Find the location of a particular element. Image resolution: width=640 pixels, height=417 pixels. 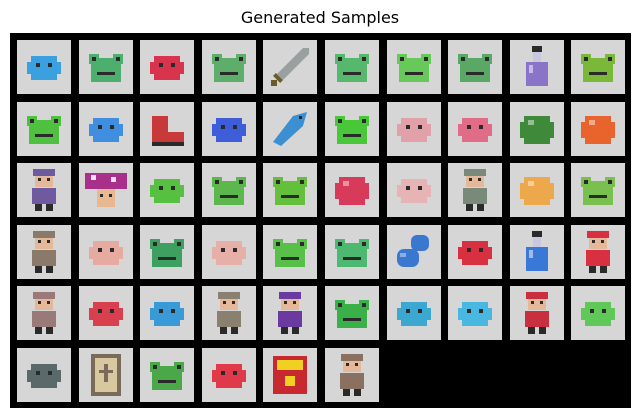

figure-title: Generated Samples is located at coordinates (320, 17).